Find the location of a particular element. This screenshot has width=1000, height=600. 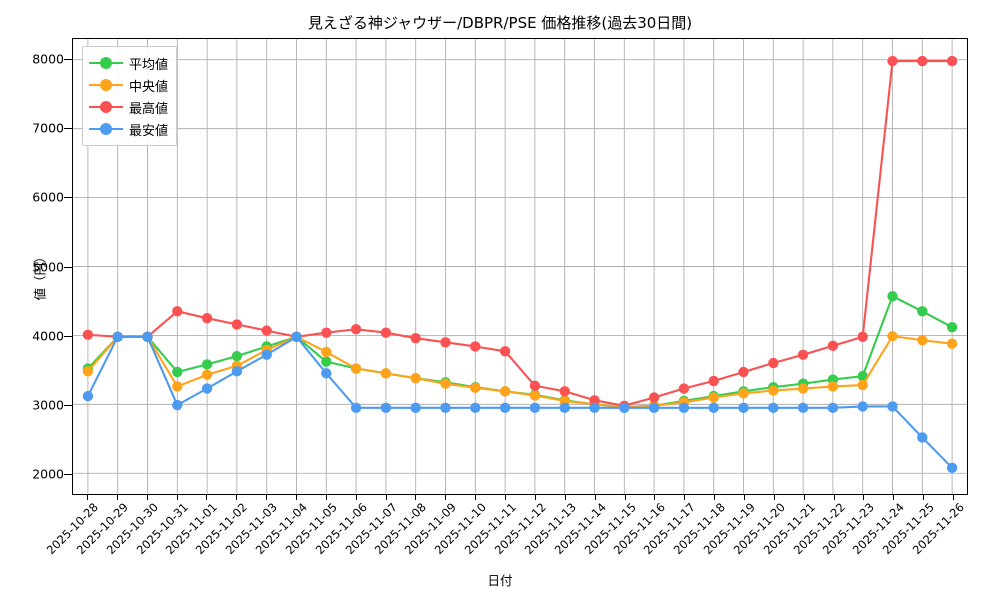

legend-label: 中央値 is located at coordinates (149, 87).